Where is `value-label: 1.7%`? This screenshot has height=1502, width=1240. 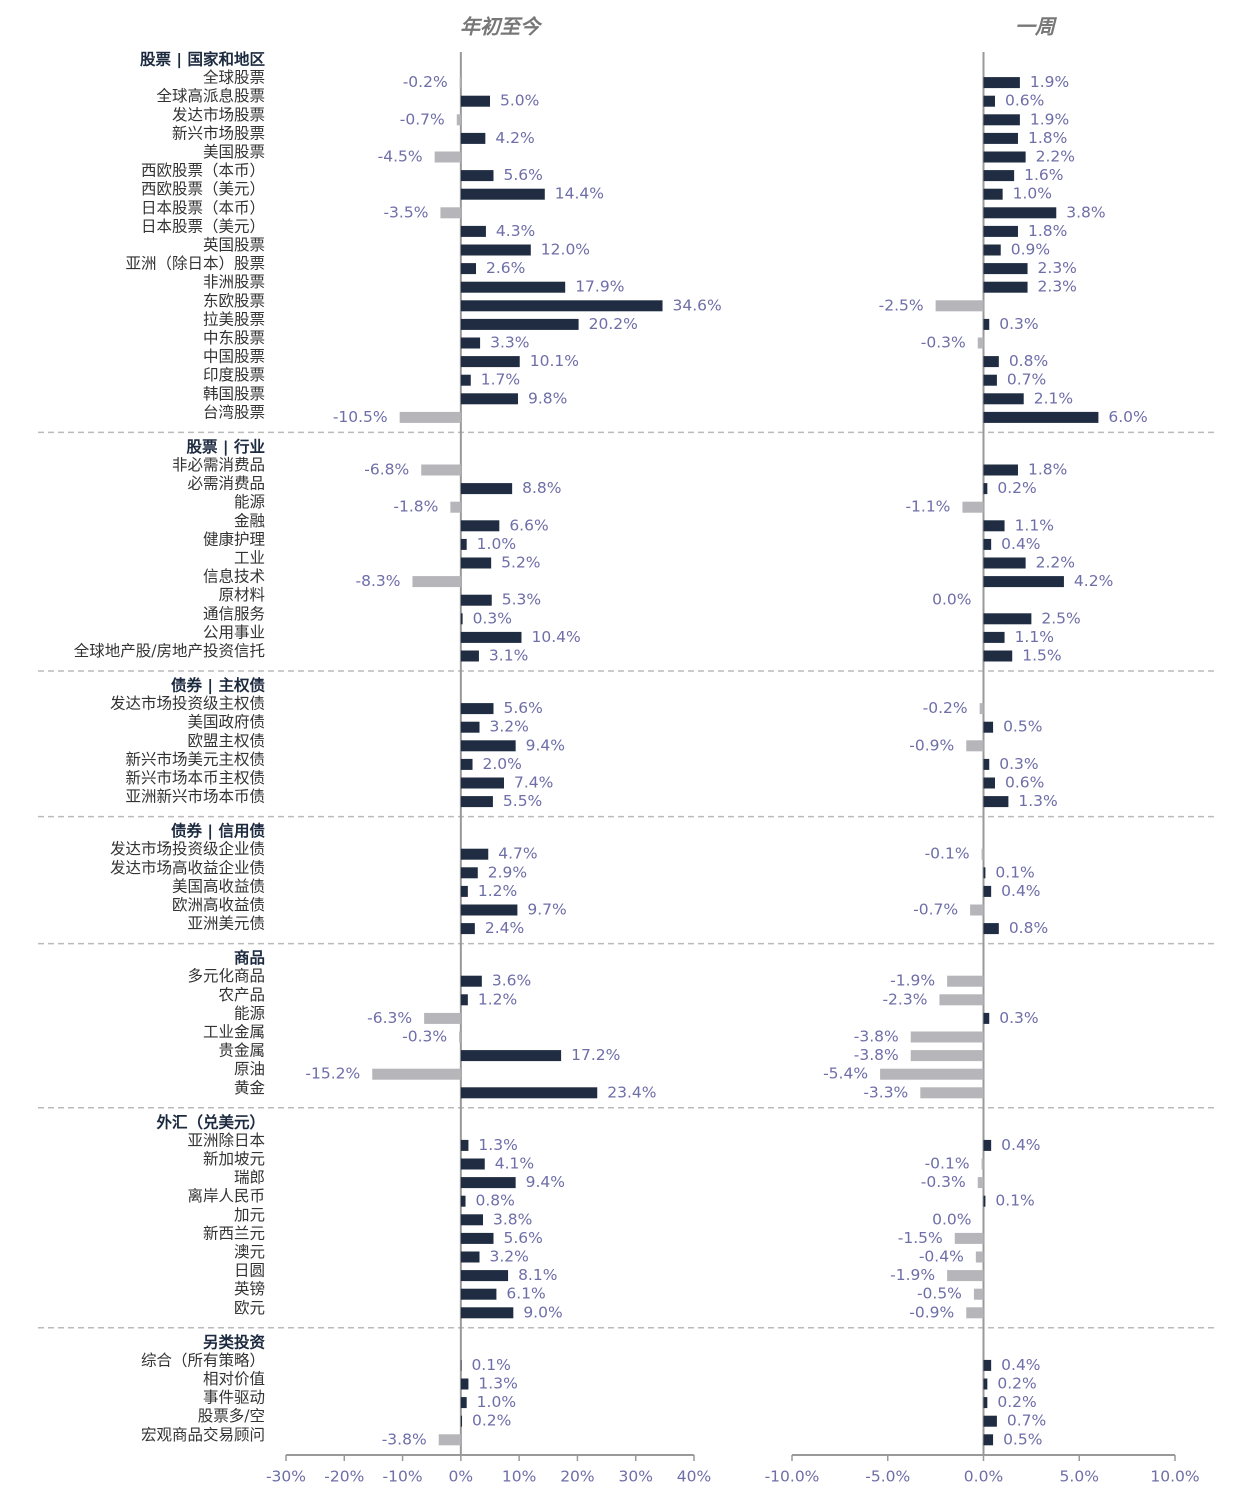 value-label: 1.7% is located at coordinates (500, 380).